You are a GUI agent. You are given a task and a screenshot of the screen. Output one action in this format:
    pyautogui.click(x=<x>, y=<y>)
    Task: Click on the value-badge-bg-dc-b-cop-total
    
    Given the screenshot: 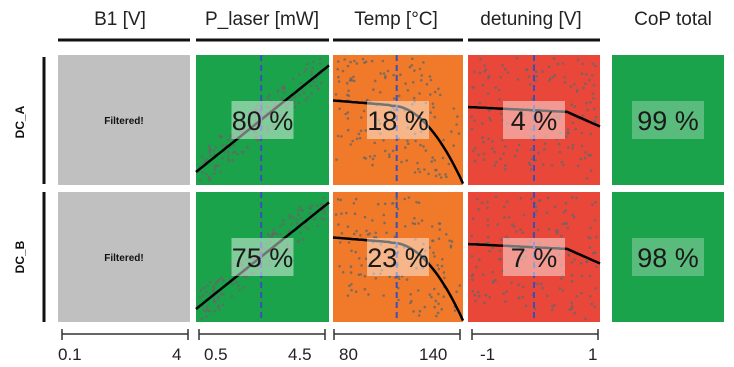 What is the action you would take?
    pyautogui.click(x=668, y=257)
    